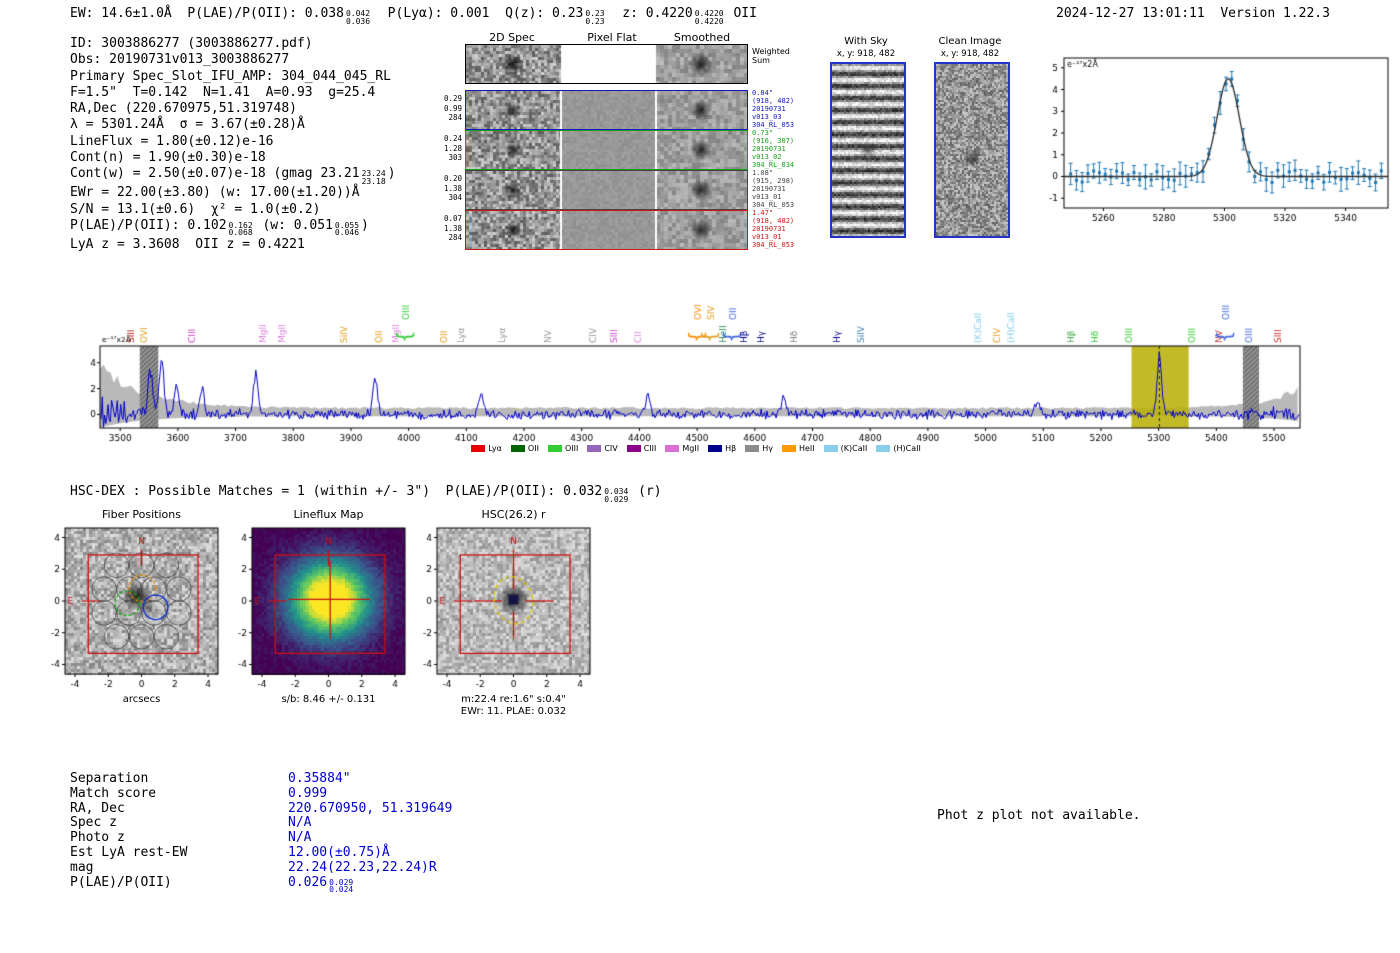 The image size is (1400, 953). Describe the element at coordinates (187, 125) in the screenshot. I see `text-segment: λ = 5301.24Å σ = 3.67(±0.28)Å` at that location.